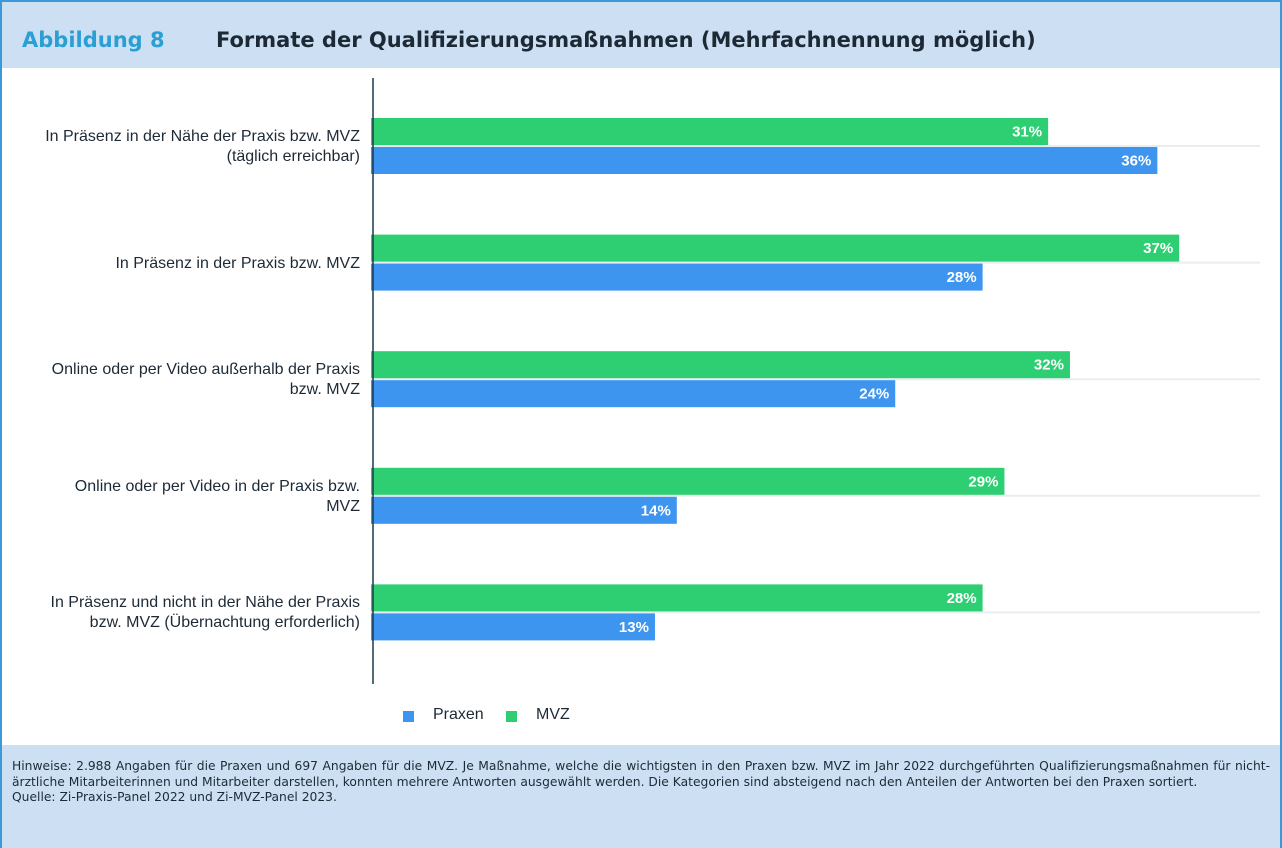 The image size is (1282, 848). Describe the element at coordinates (874, 394) in the screenshot. I see `value-label: 24%` at that location.